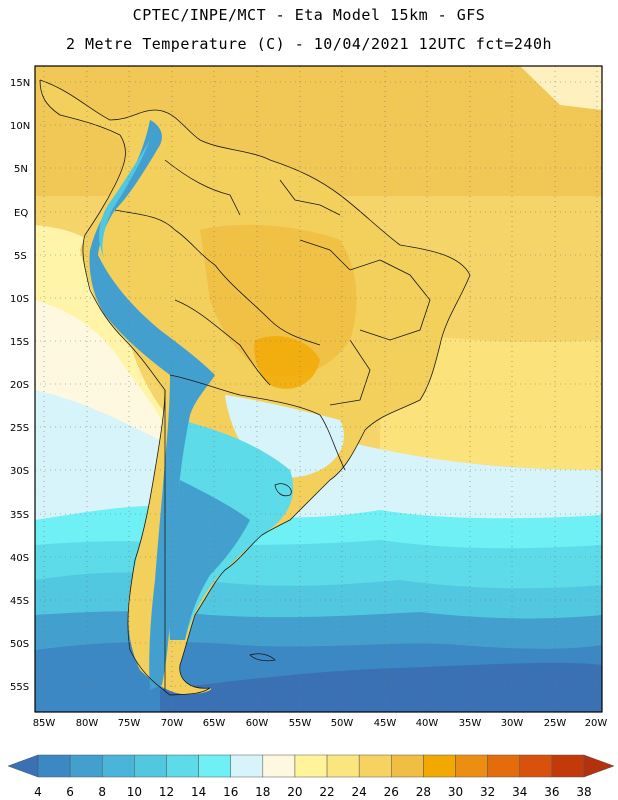  Describe the element at coordinates (326, 792) in the screenshot. I see `colorbar-label: 22` at that location.